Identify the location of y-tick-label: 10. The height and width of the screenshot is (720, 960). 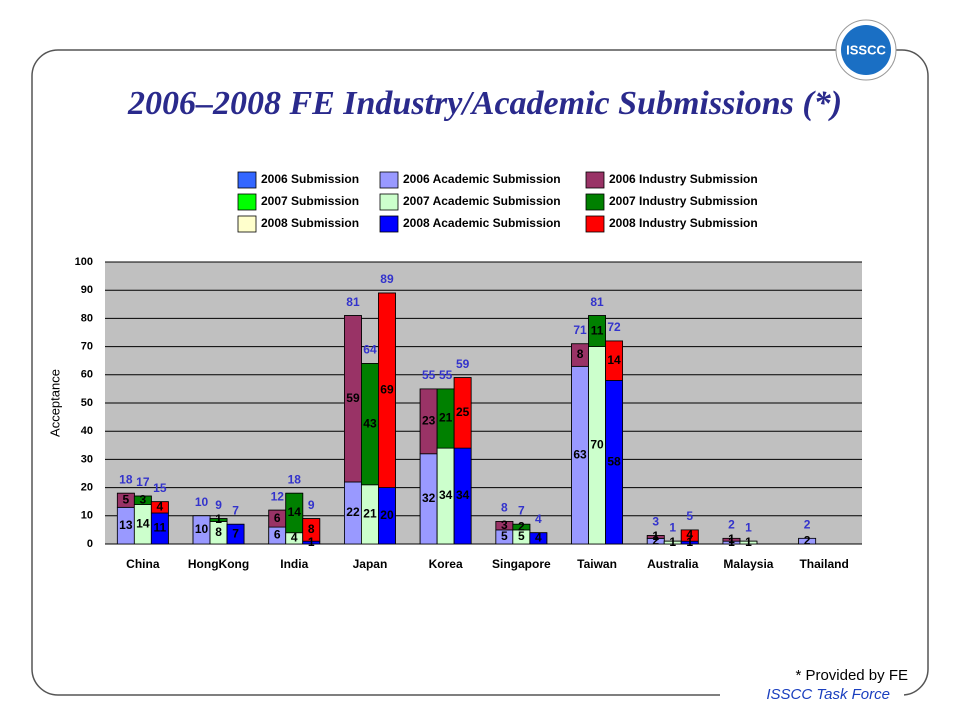
(87, 516).